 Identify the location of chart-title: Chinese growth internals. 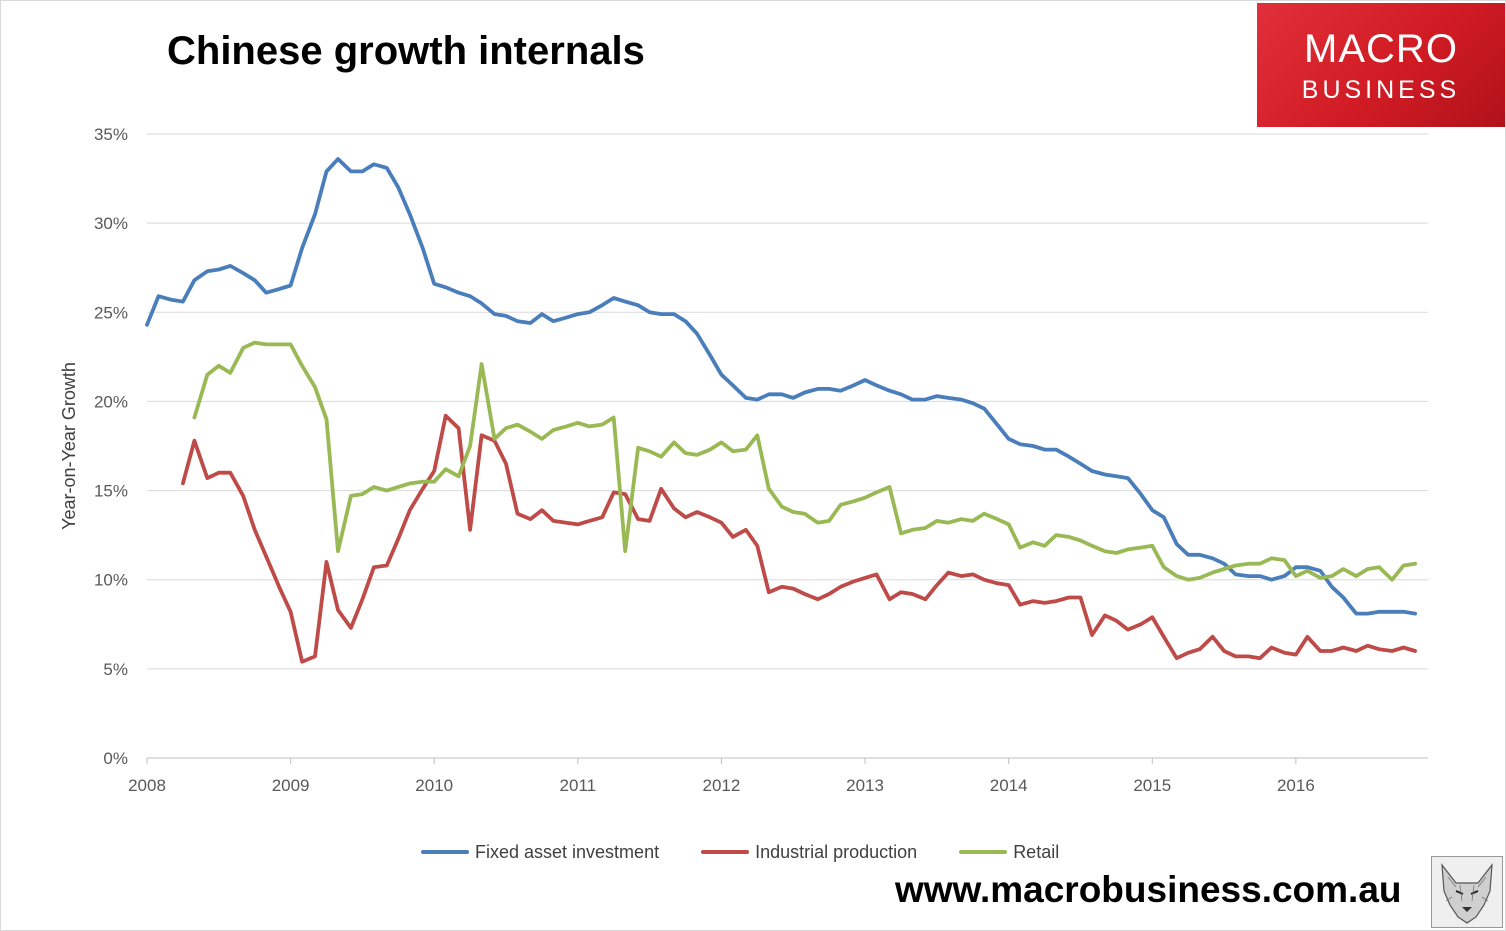
(406, 51).